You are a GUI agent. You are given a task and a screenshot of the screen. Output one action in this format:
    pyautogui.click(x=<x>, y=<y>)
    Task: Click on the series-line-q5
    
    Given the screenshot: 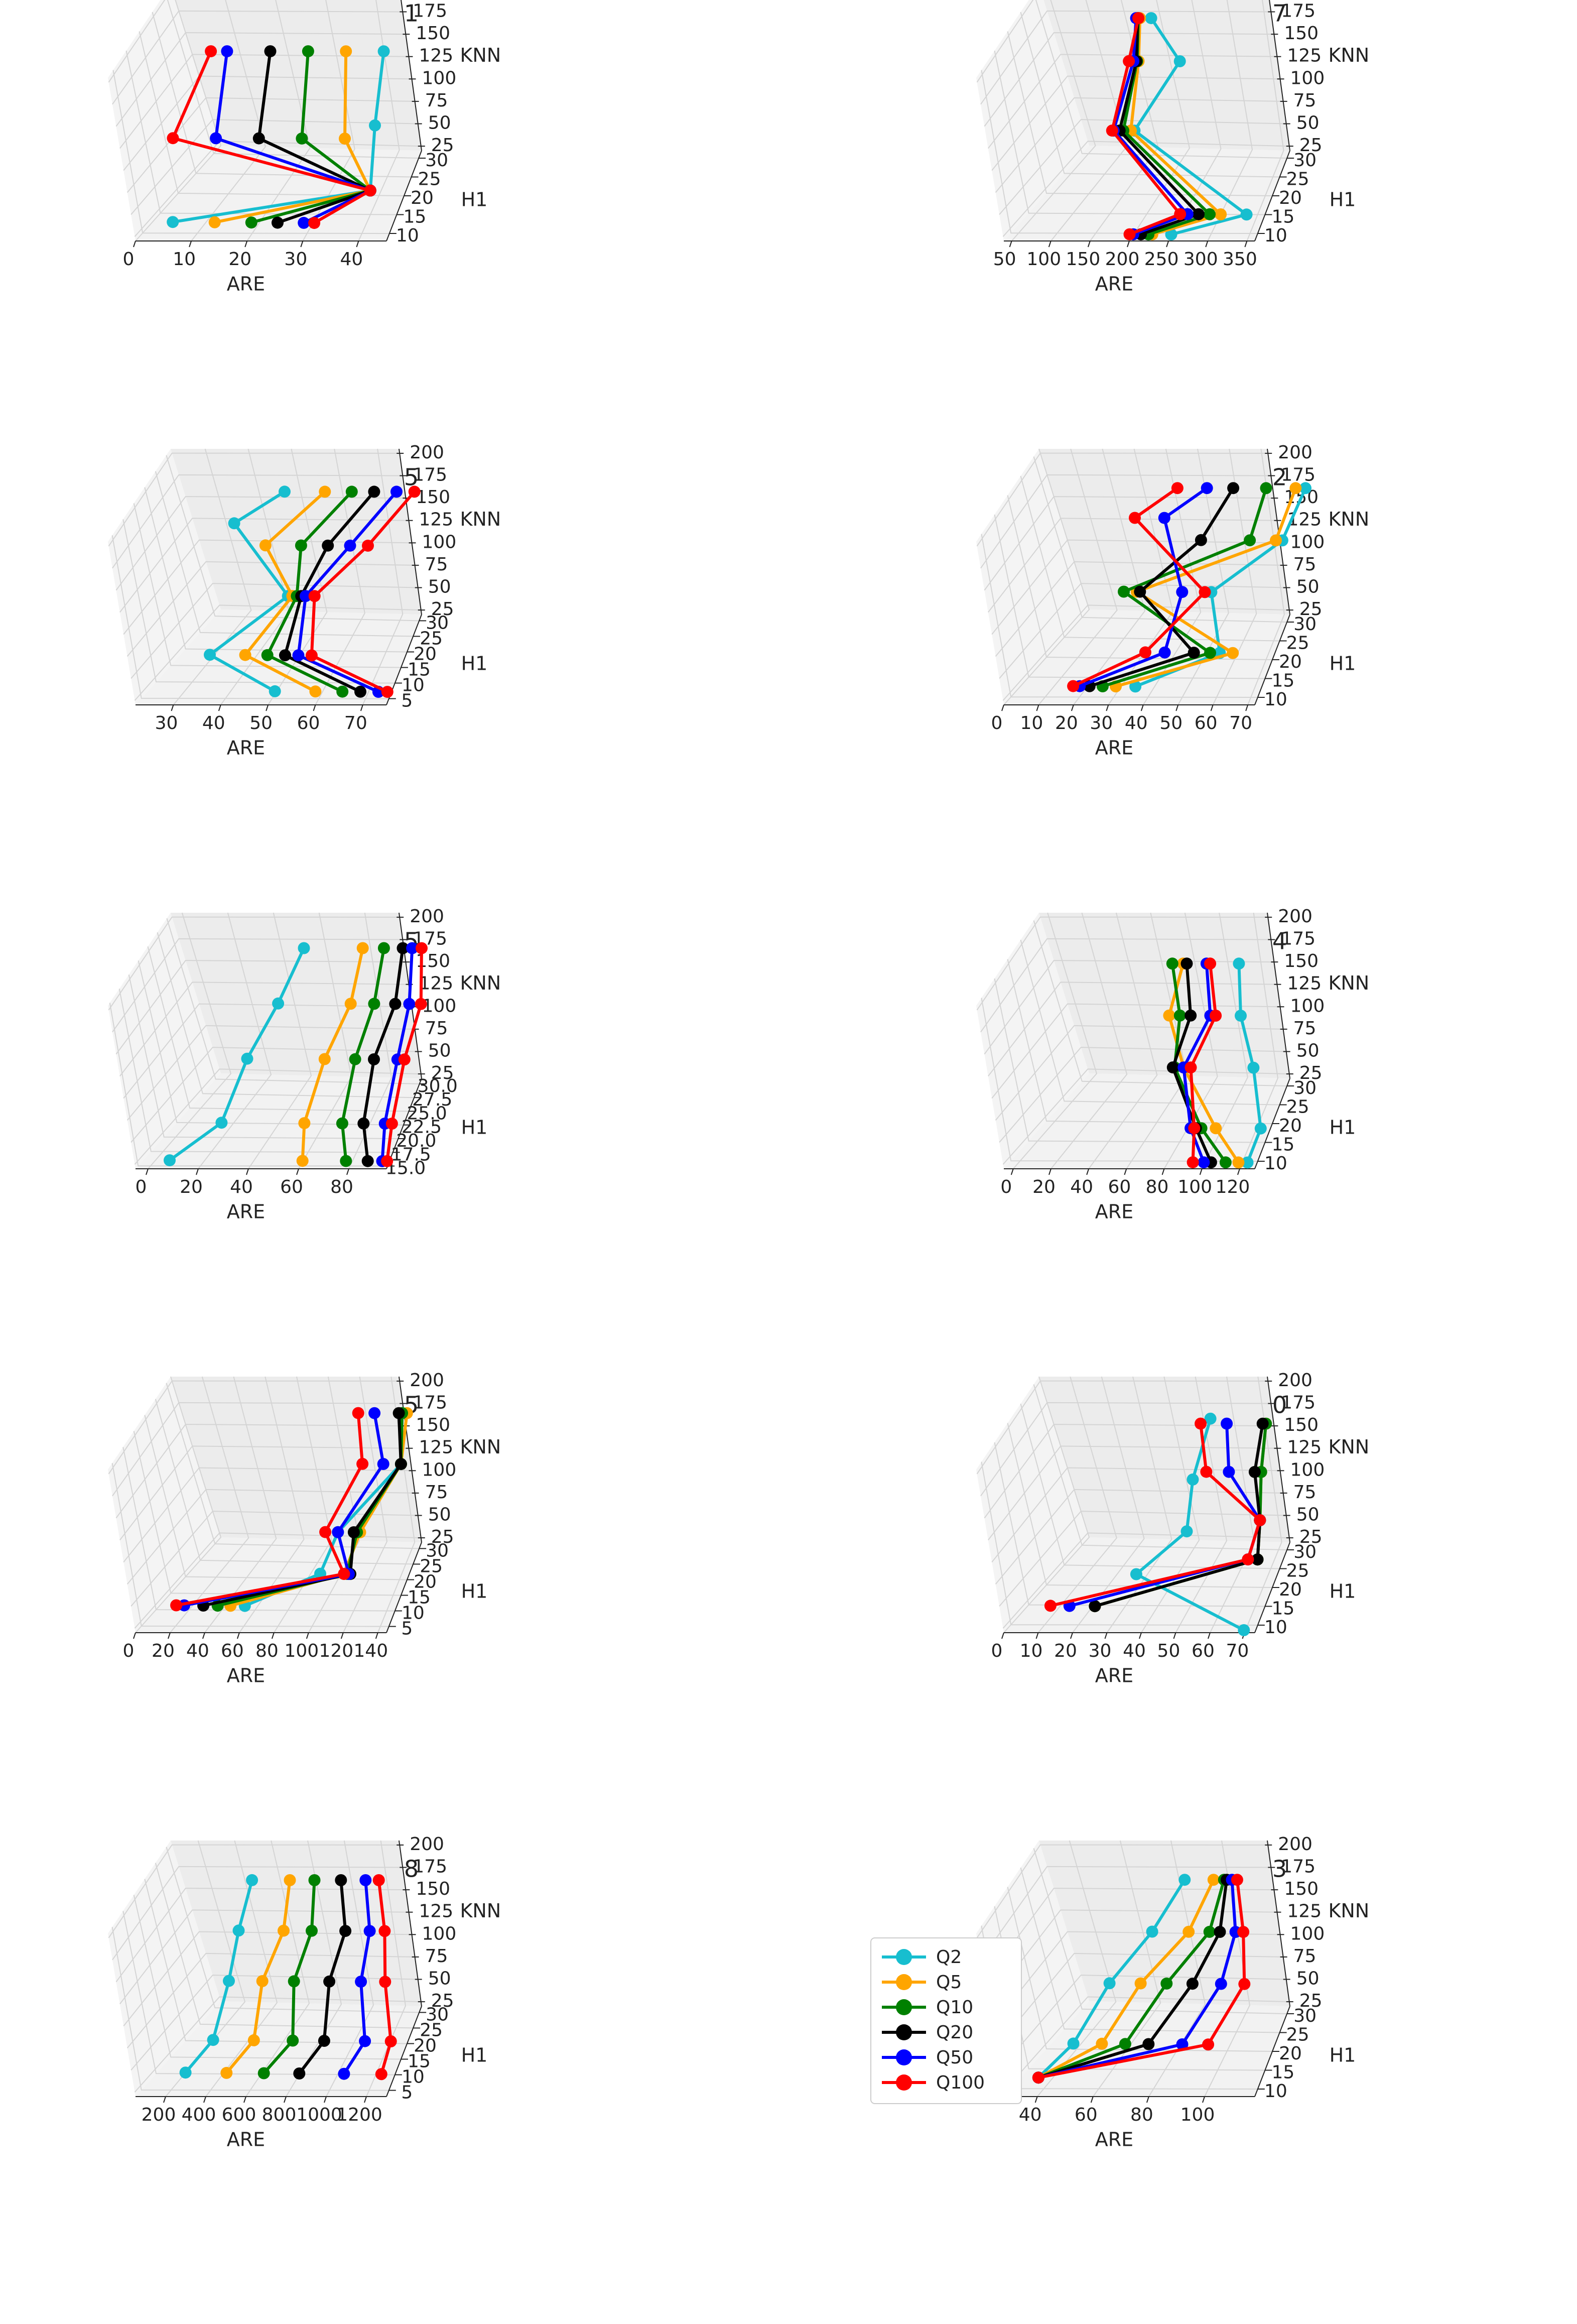 What is the action you would take?
    pyautogui.click(x=293, y=137)
    